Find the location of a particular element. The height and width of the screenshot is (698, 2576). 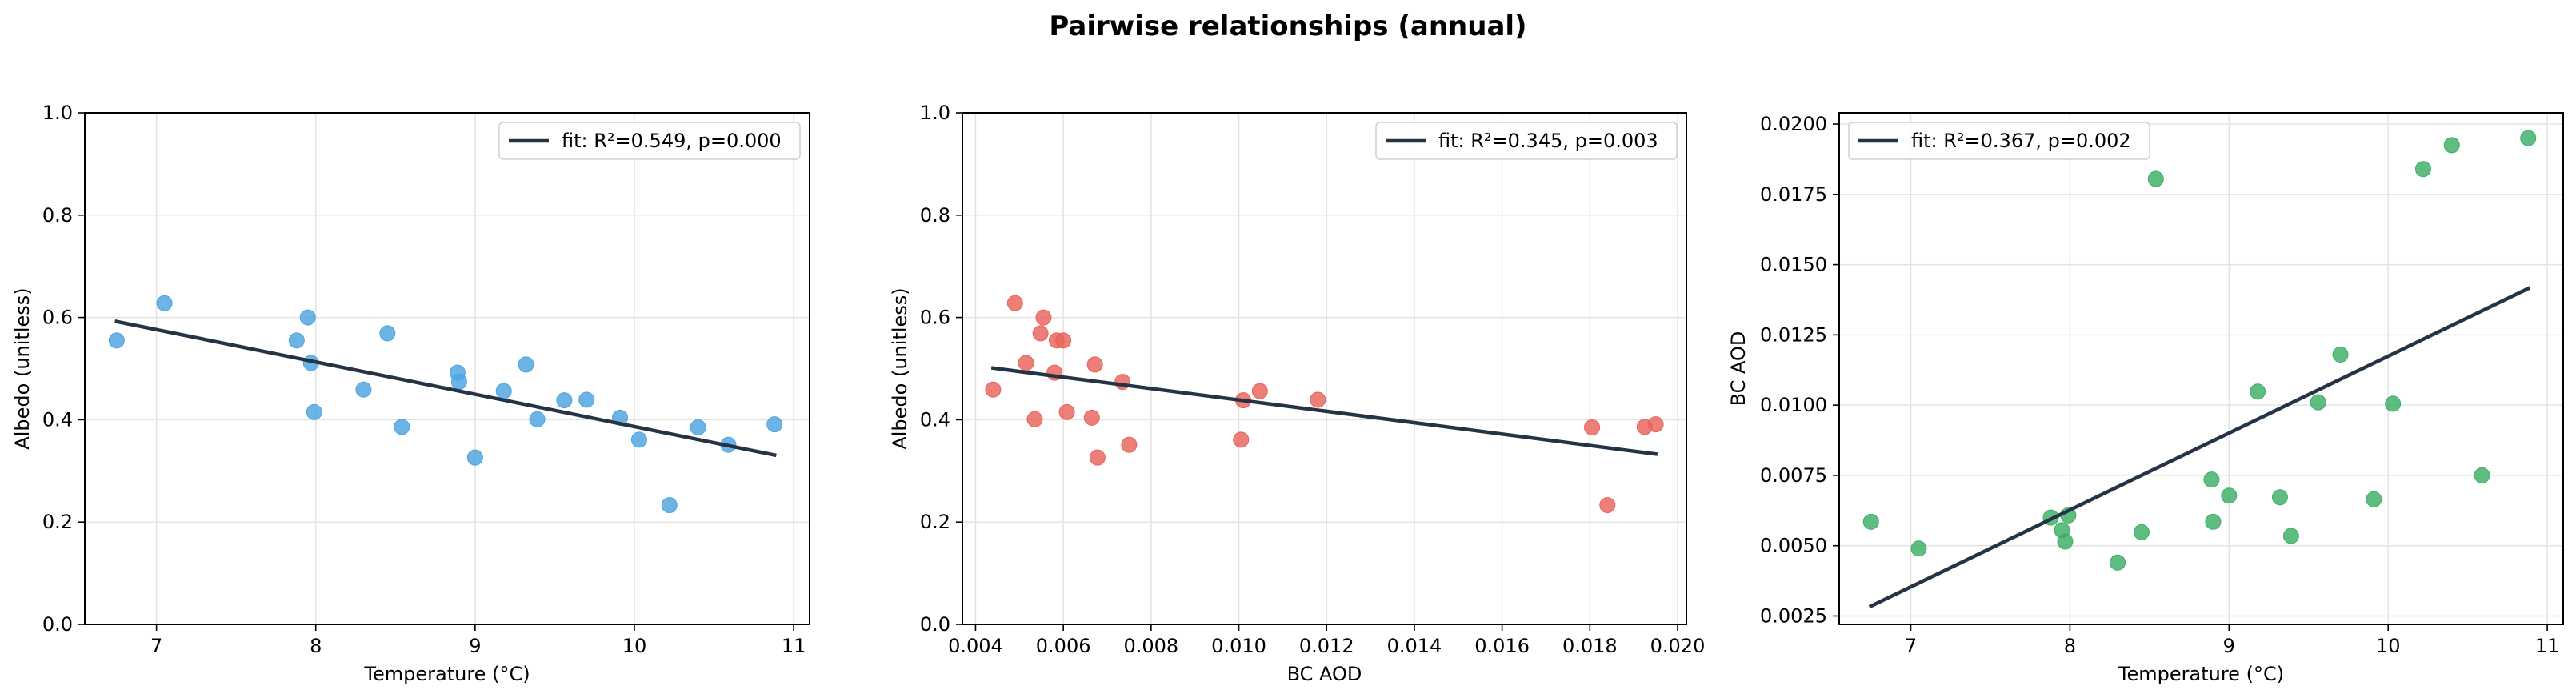

x-tick-label: 0.014 is located at coordinates (1414, 646).